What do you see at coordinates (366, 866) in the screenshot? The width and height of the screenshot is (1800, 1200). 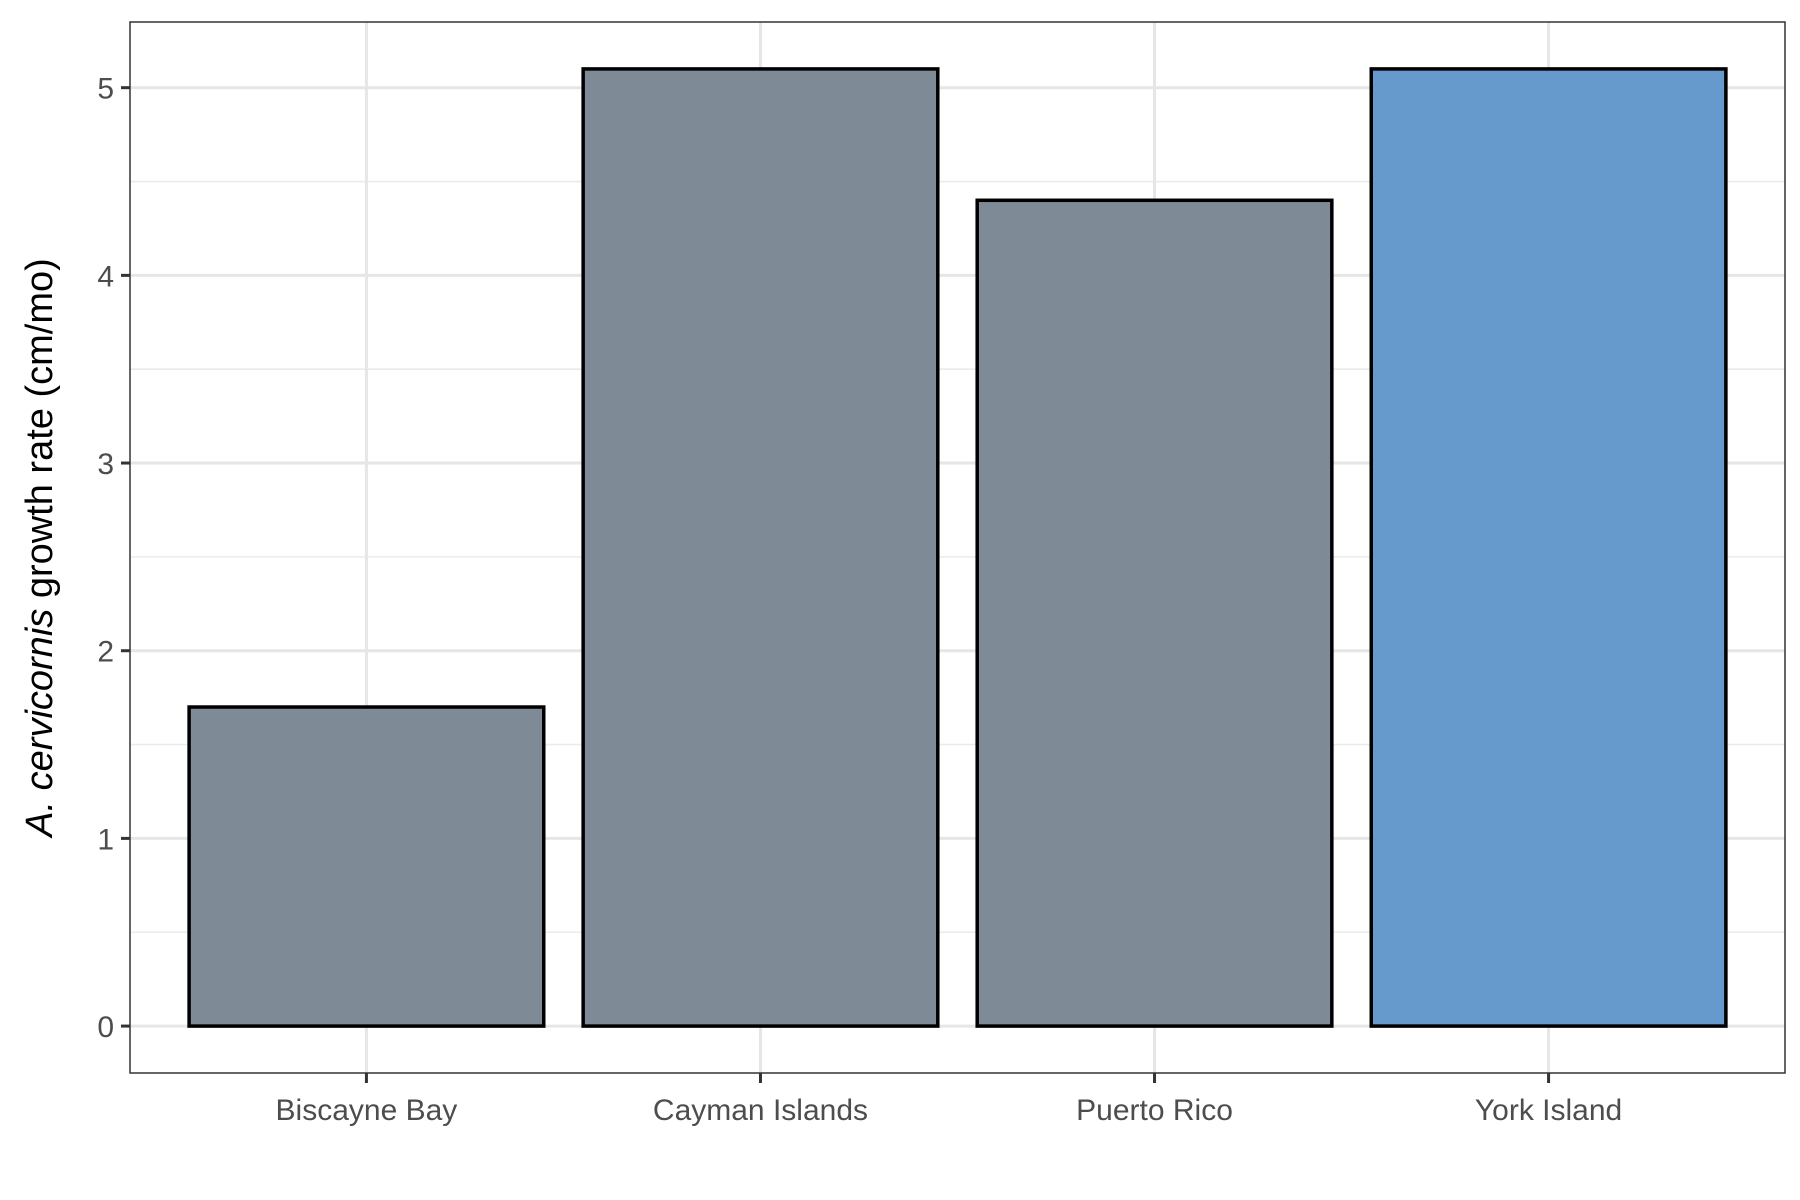 I see `bar-biscayne-bay` at bounding box center [366, 866].